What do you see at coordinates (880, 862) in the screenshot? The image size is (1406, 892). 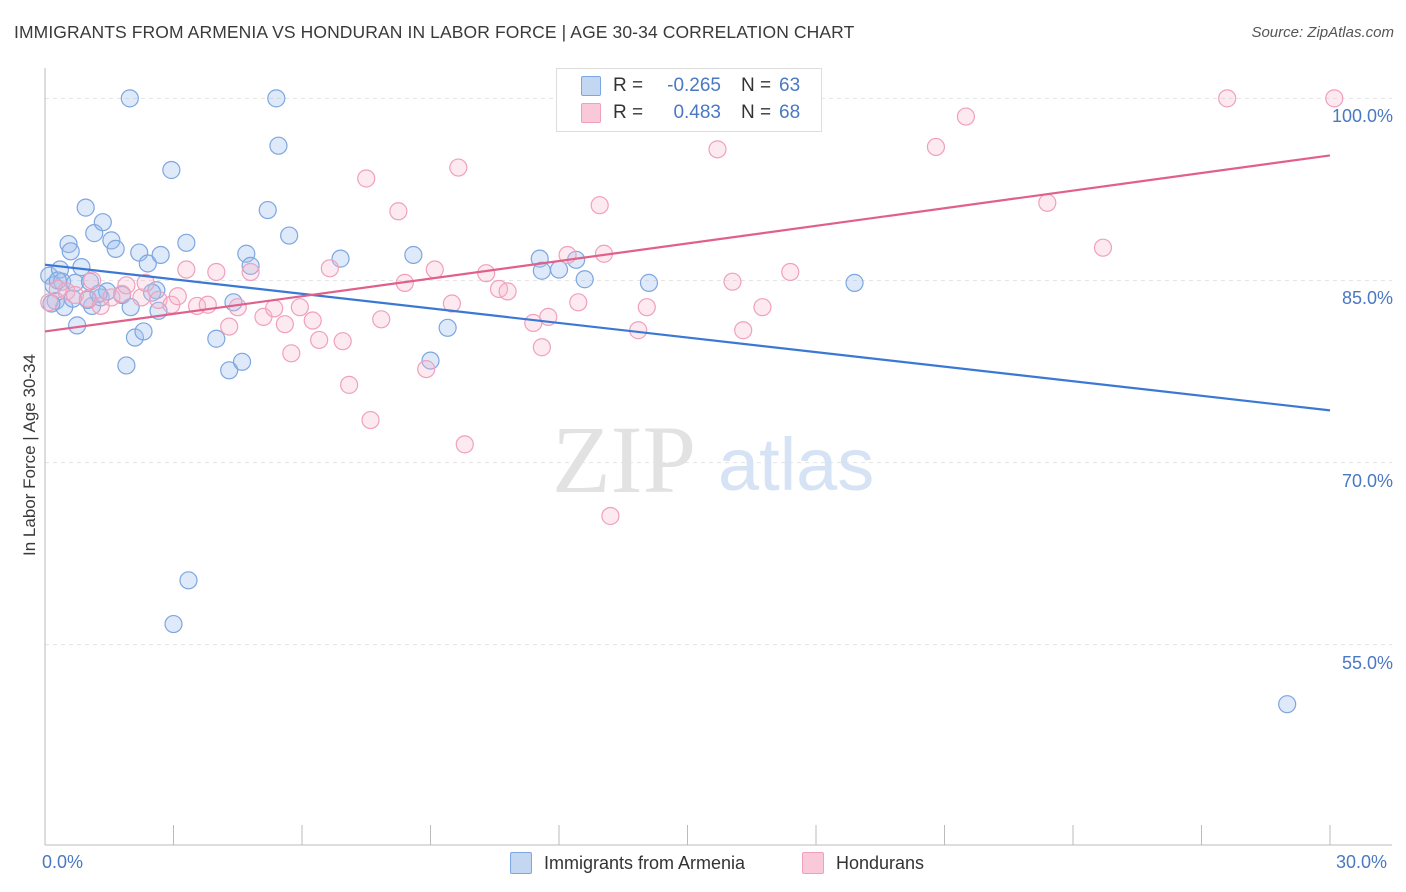 I see `legend-label-hondurans: Hondurans` at bounding box center [880, 862].